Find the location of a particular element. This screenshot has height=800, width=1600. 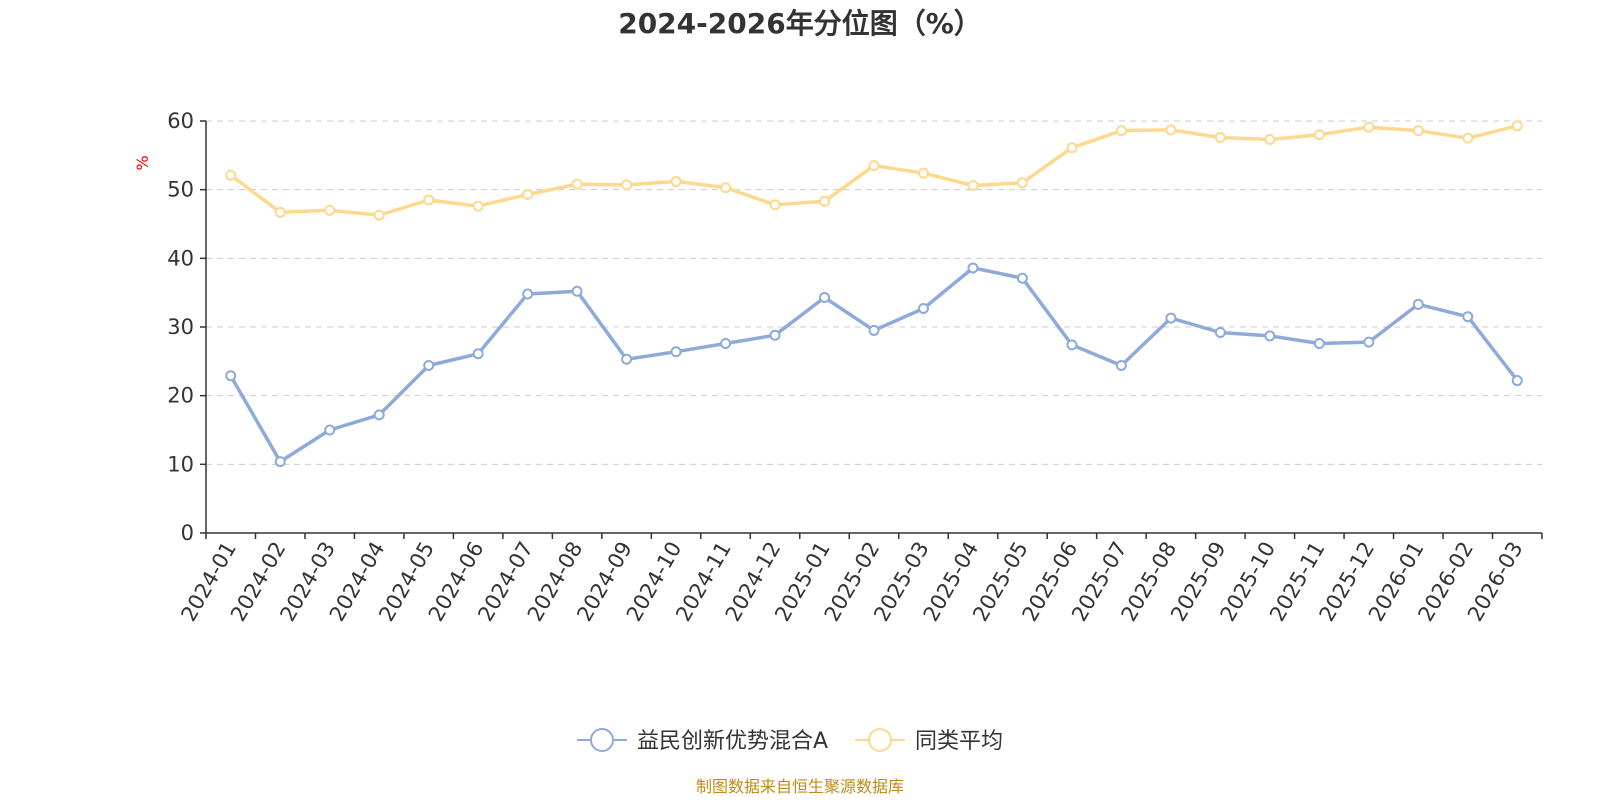

y-axis: 0 10 20 30 40 50 60 is located at coordinates (187, 327).